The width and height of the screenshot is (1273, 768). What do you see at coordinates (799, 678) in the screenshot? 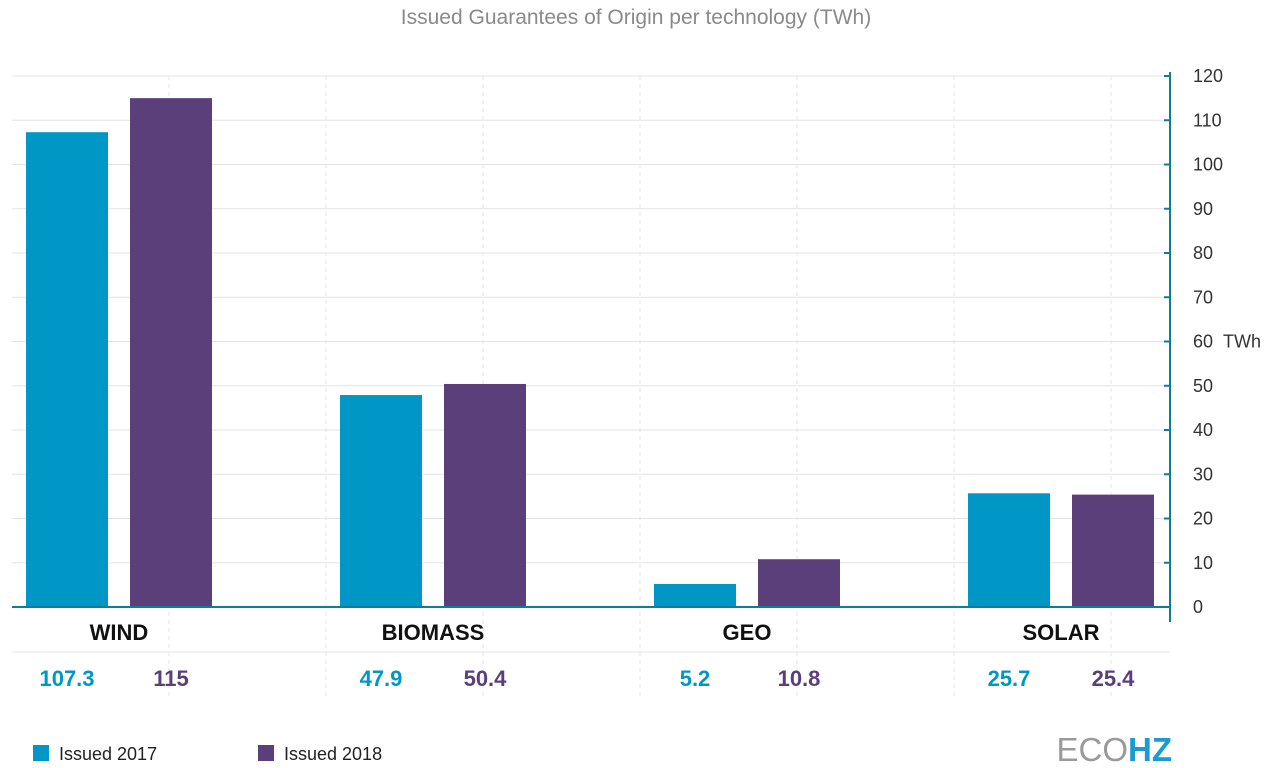
I see `value-label: 10.8` at bounding box center [799, 678].